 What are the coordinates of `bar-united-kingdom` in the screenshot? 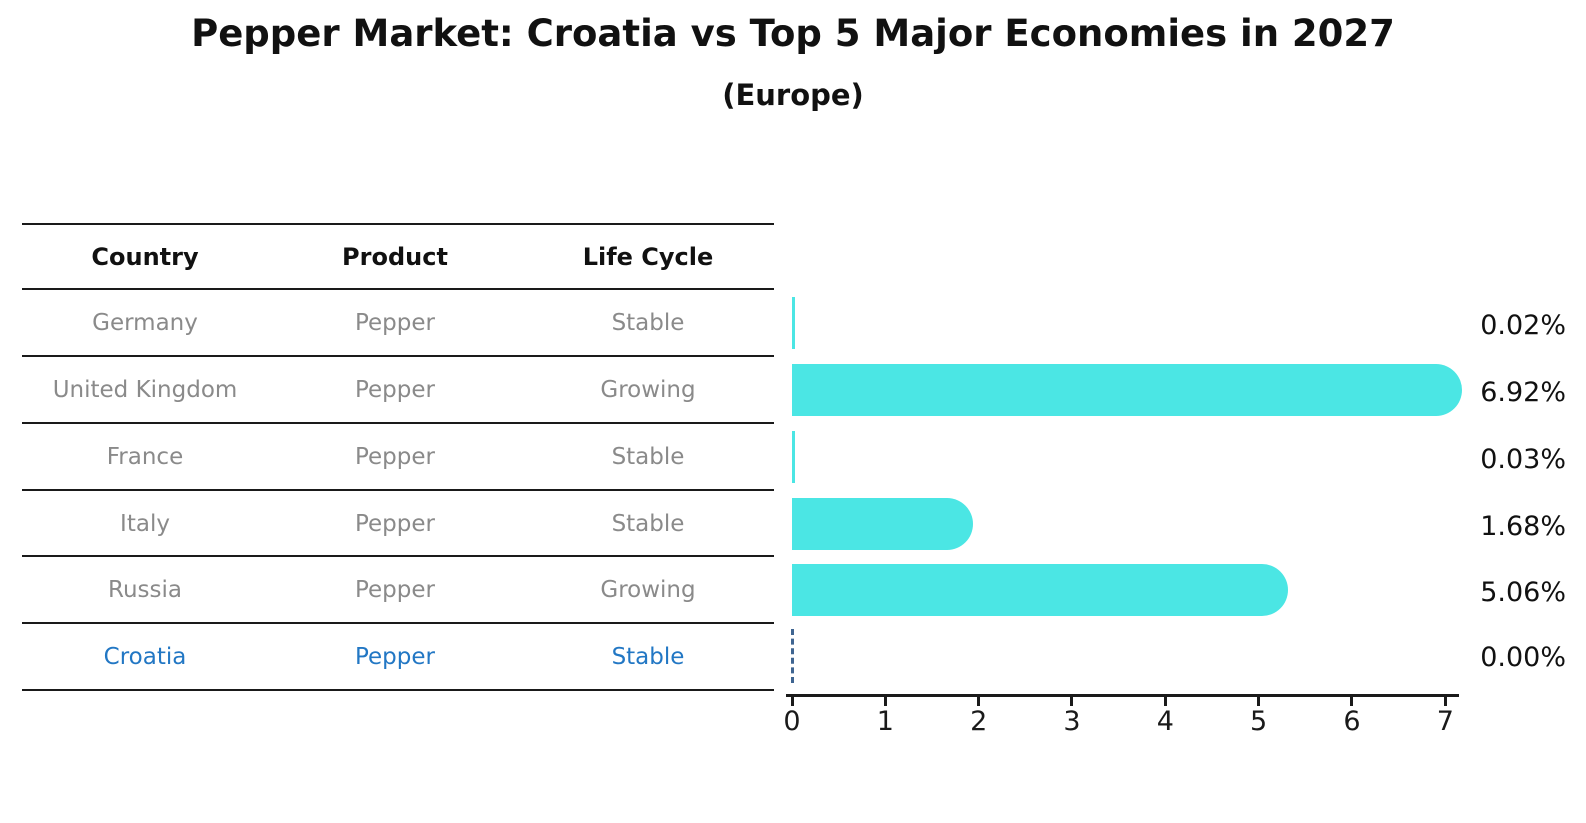 It's located at (1127, 390).